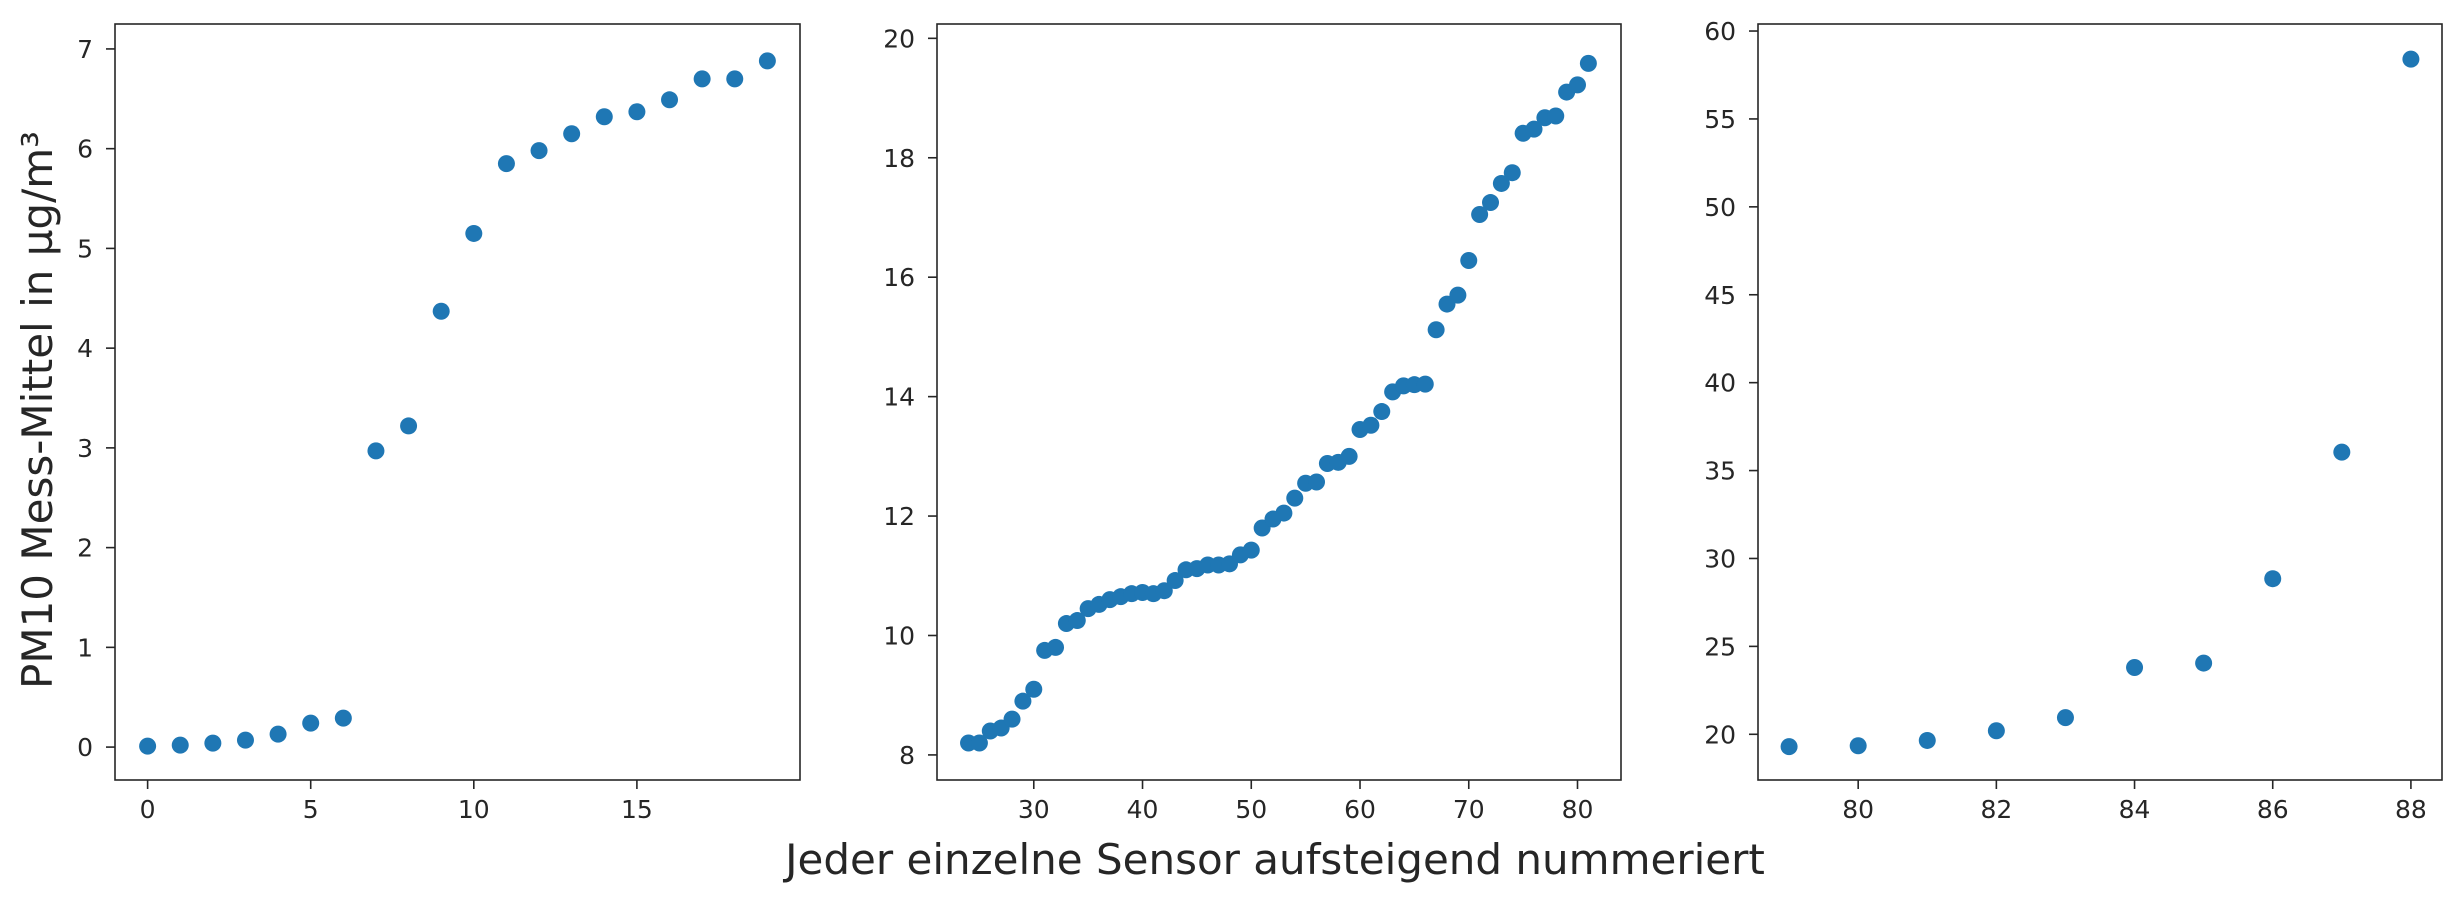  I want to click on y-tick-label: 6, so click(85, 149).